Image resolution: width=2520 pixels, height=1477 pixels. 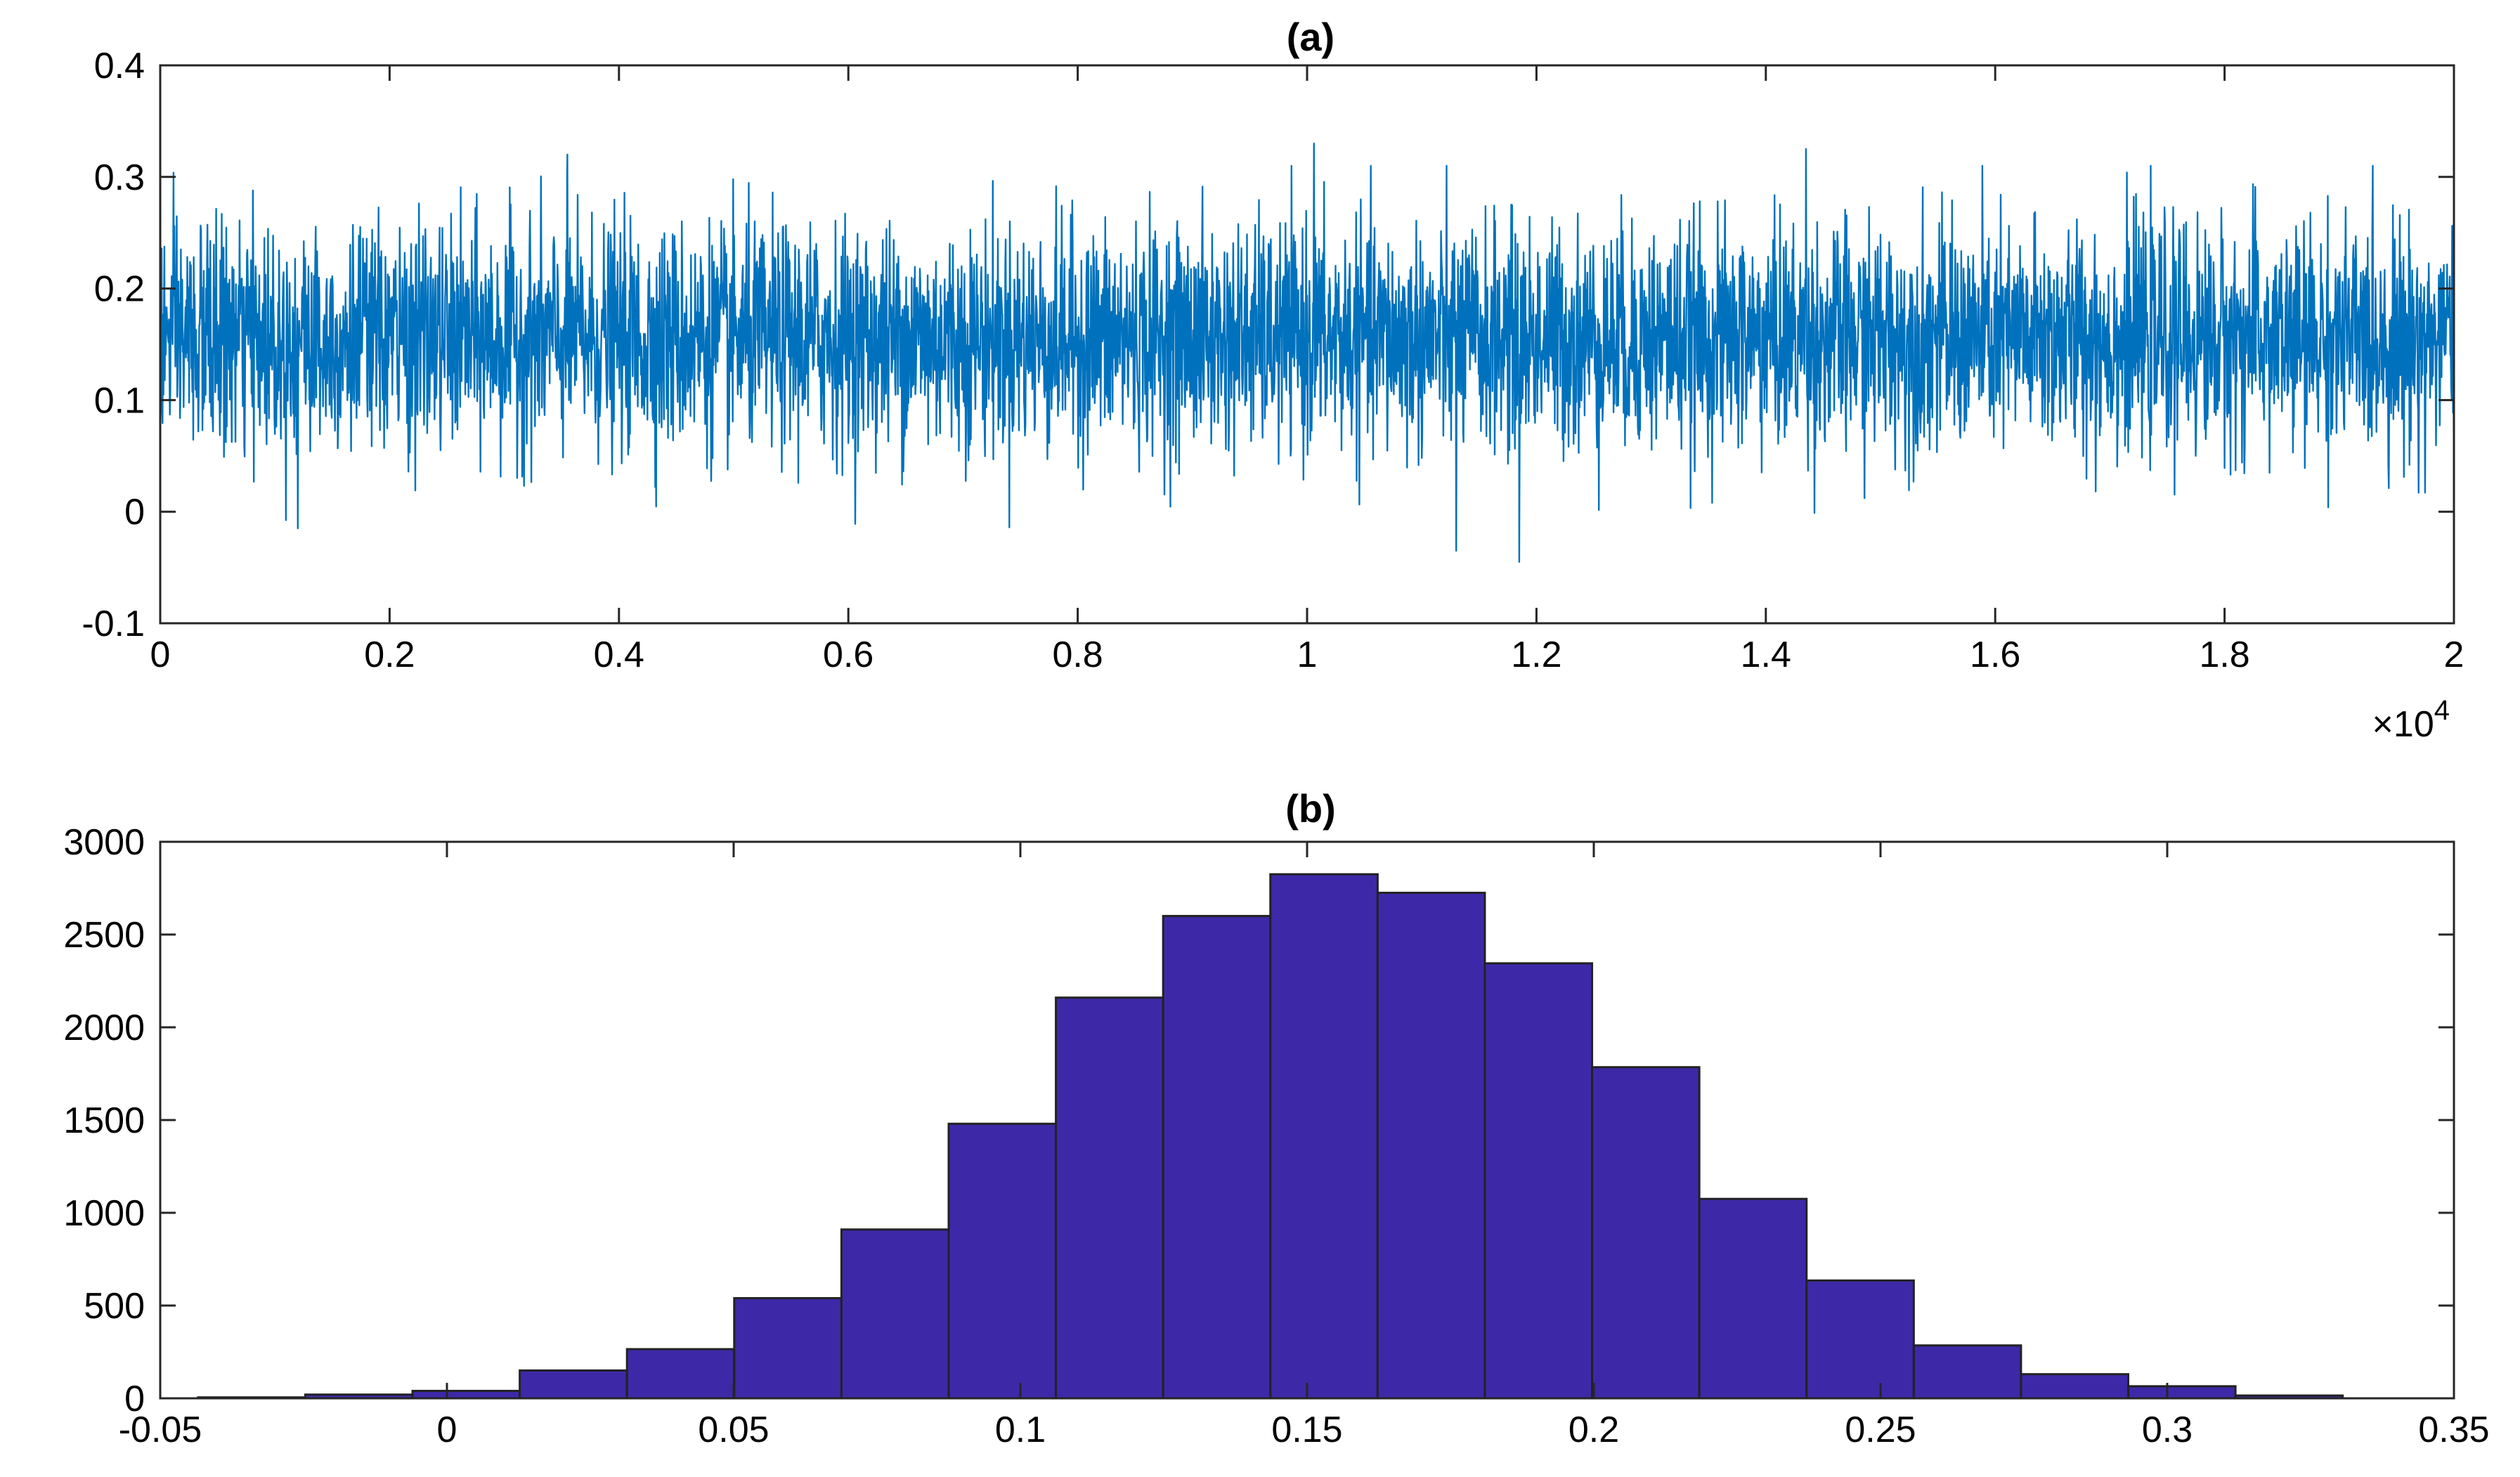 I want to click on panel-b-title: (b), so click(x=1310, y=809).